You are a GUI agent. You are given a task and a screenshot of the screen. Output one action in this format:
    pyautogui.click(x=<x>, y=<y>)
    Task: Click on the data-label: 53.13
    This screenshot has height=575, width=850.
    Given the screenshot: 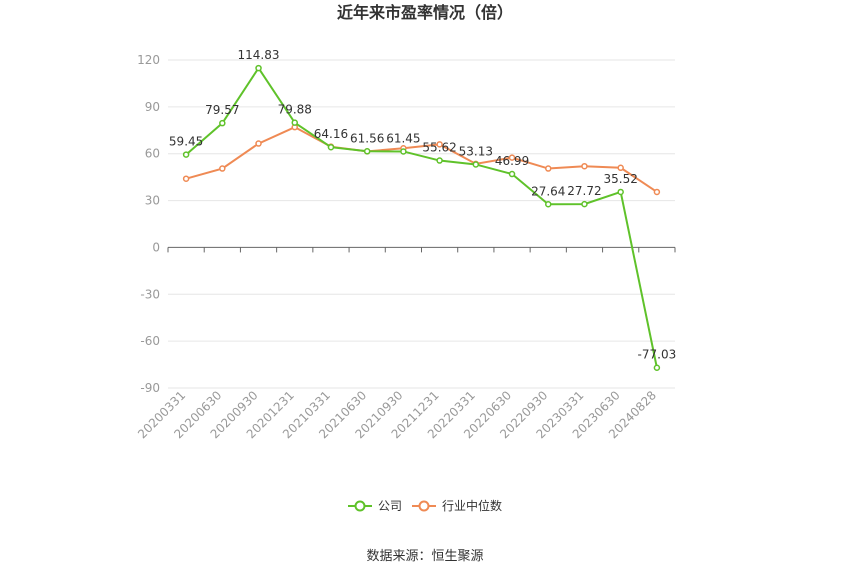 What is the action you would take?
    pyautogui.click(x=476, y=151)
    